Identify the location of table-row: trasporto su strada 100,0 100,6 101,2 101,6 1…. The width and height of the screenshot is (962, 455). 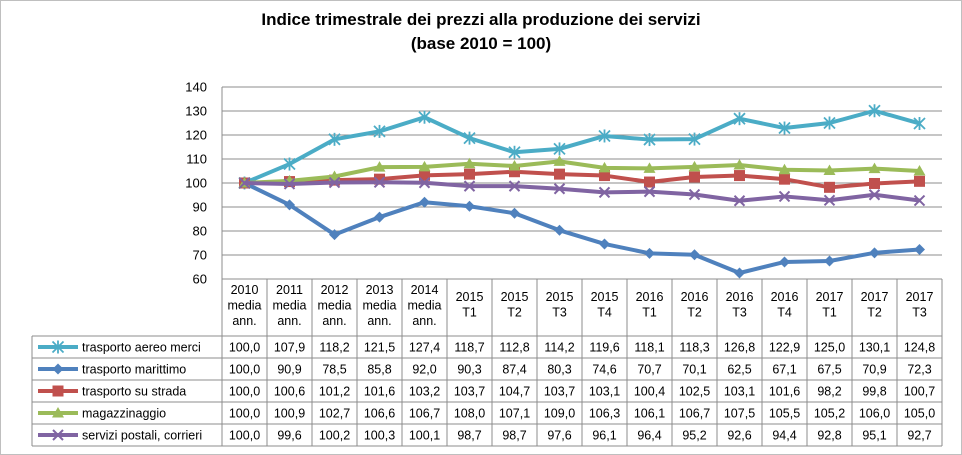
(486, 392).